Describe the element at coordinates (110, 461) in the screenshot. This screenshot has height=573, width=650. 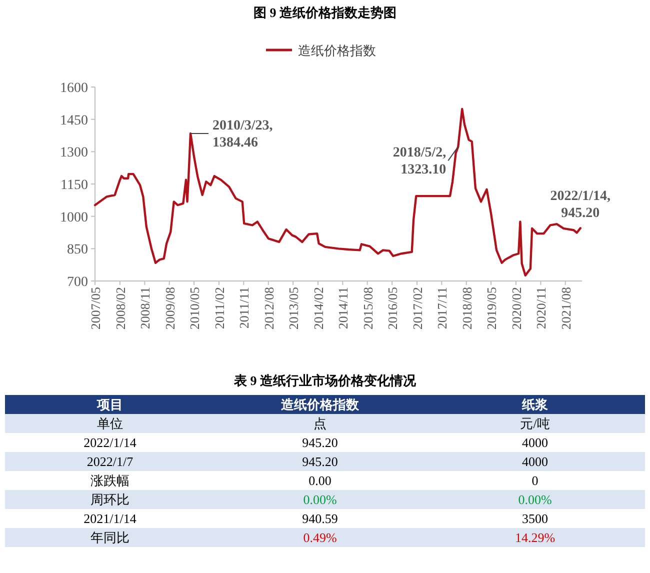
I see `text: 2022/1/7` at that location.